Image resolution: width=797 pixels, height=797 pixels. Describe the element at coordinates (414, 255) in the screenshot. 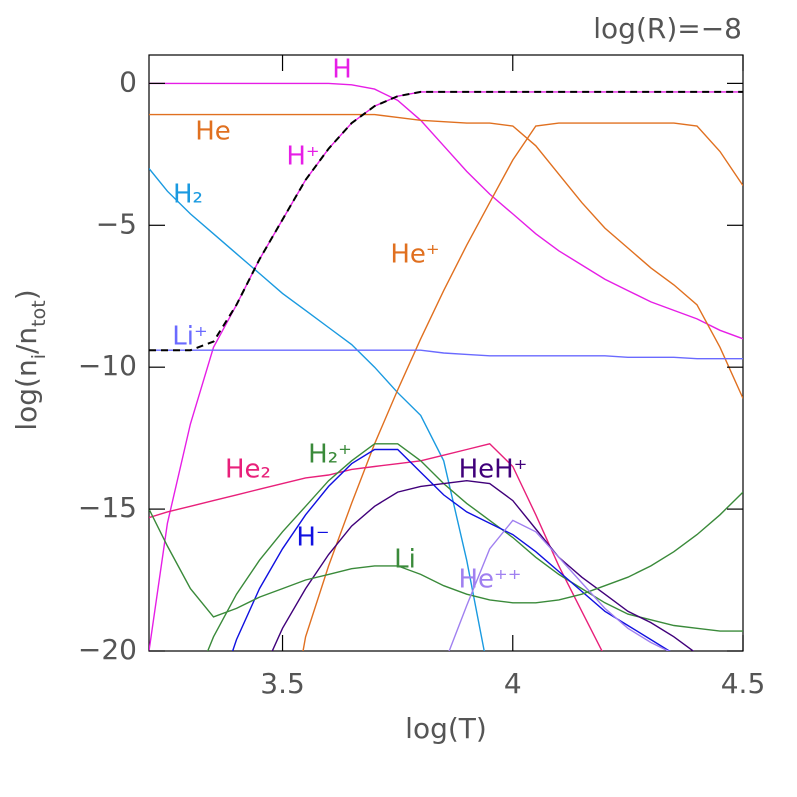

I see `series-label: He⁺` at that location.